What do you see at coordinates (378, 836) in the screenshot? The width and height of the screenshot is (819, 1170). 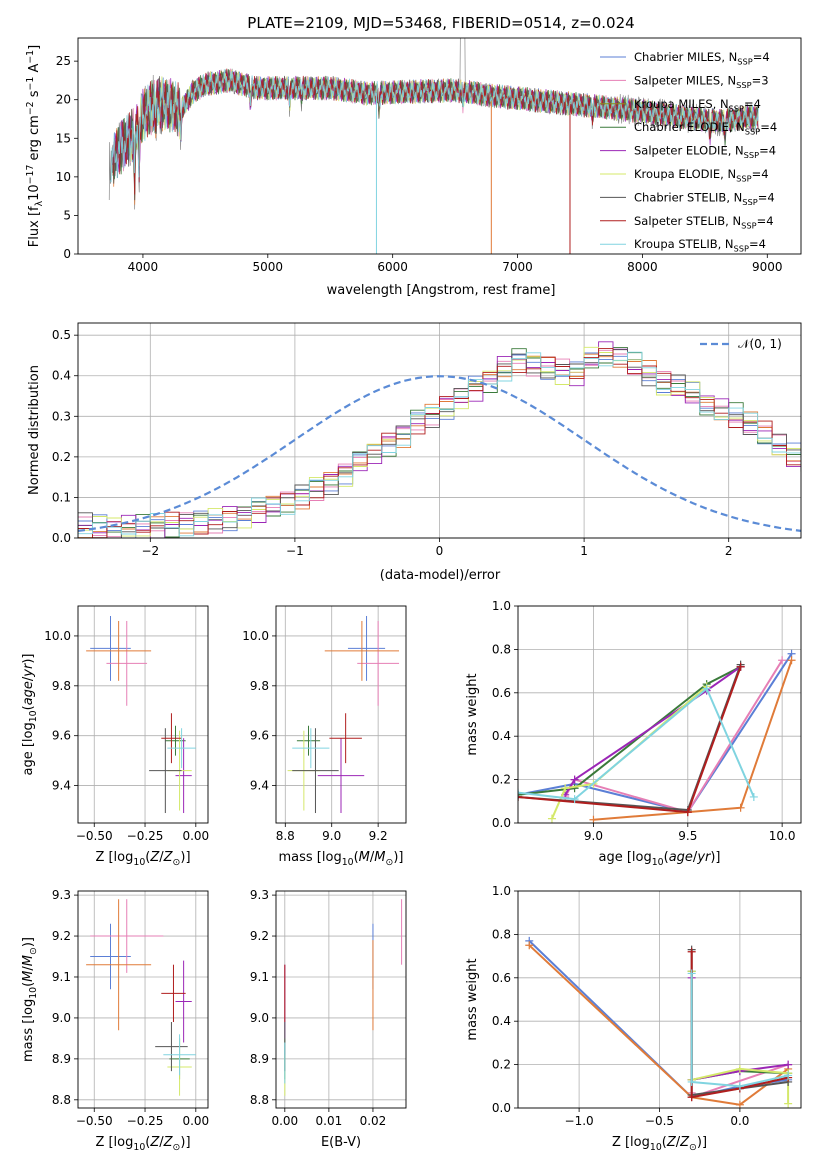 I see `x-tick-label: 9.2` at bounding box center [378, 836].